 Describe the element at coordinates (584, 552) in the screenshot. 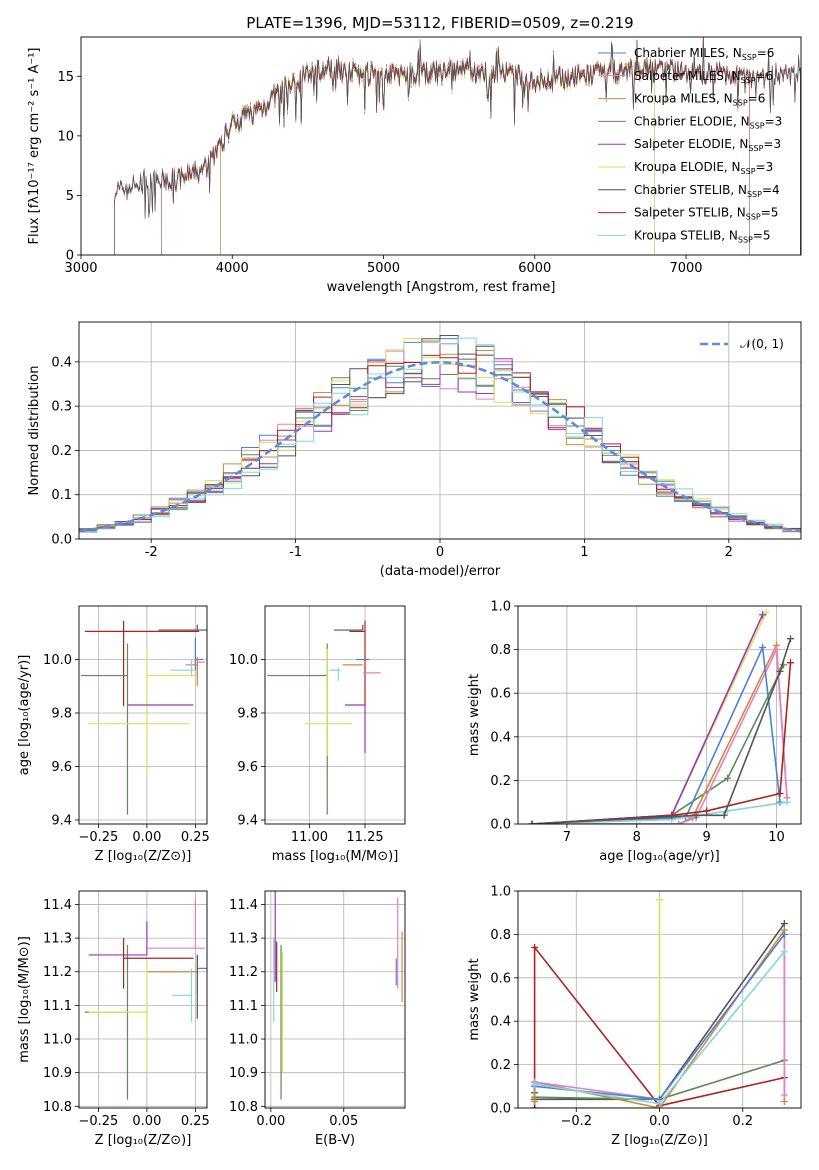

I see `x-tick-label: 1` at that location.